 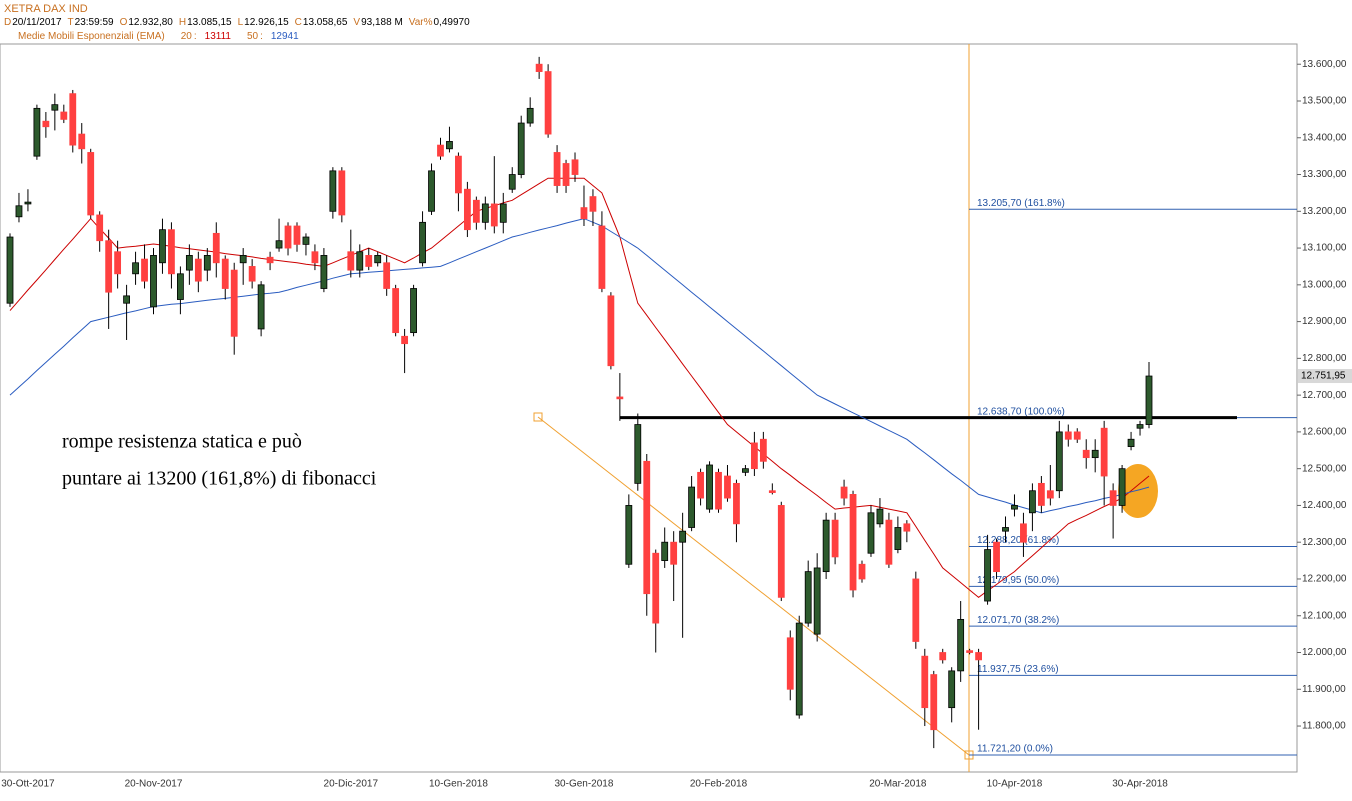 I want to click on x-tick-label: 20-Feb-2018, so click(x=719, y=784).